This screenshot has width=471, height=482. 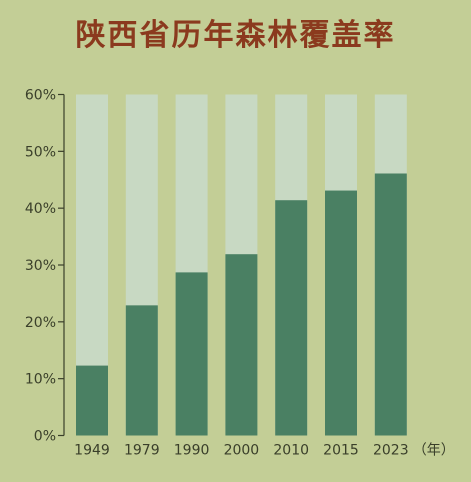 I want to click on y-axis: 0% 10% 20% 30% 40% 50% 60%, so click(x=45, y=266).